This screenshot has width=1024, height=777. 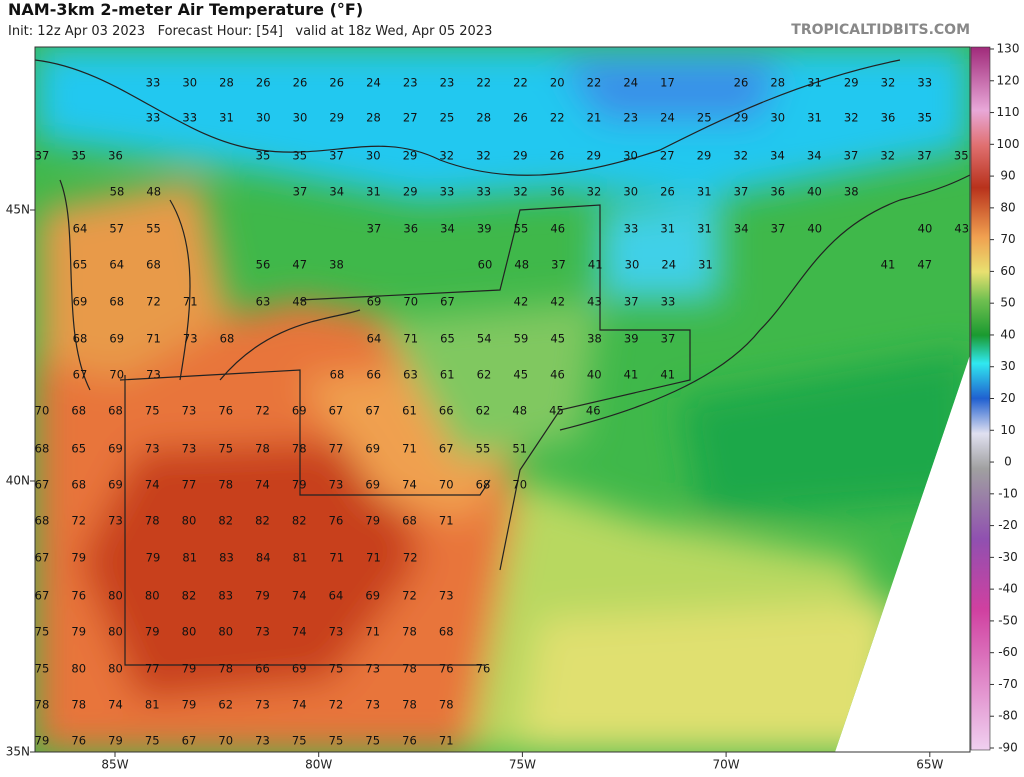 What do you see at coordinates (519, 411) in the screenshot?
I see `station-value: 48` at bounding box center [519, 411].